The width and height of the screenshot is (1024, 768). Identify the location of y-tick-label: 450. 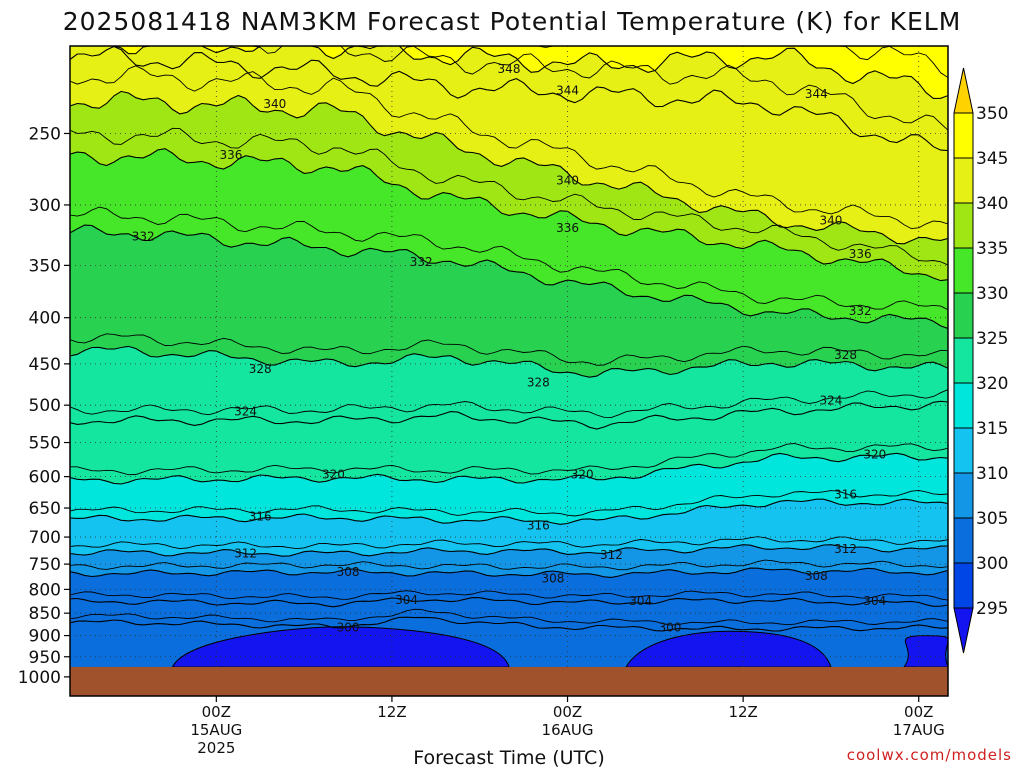
(45, 365).